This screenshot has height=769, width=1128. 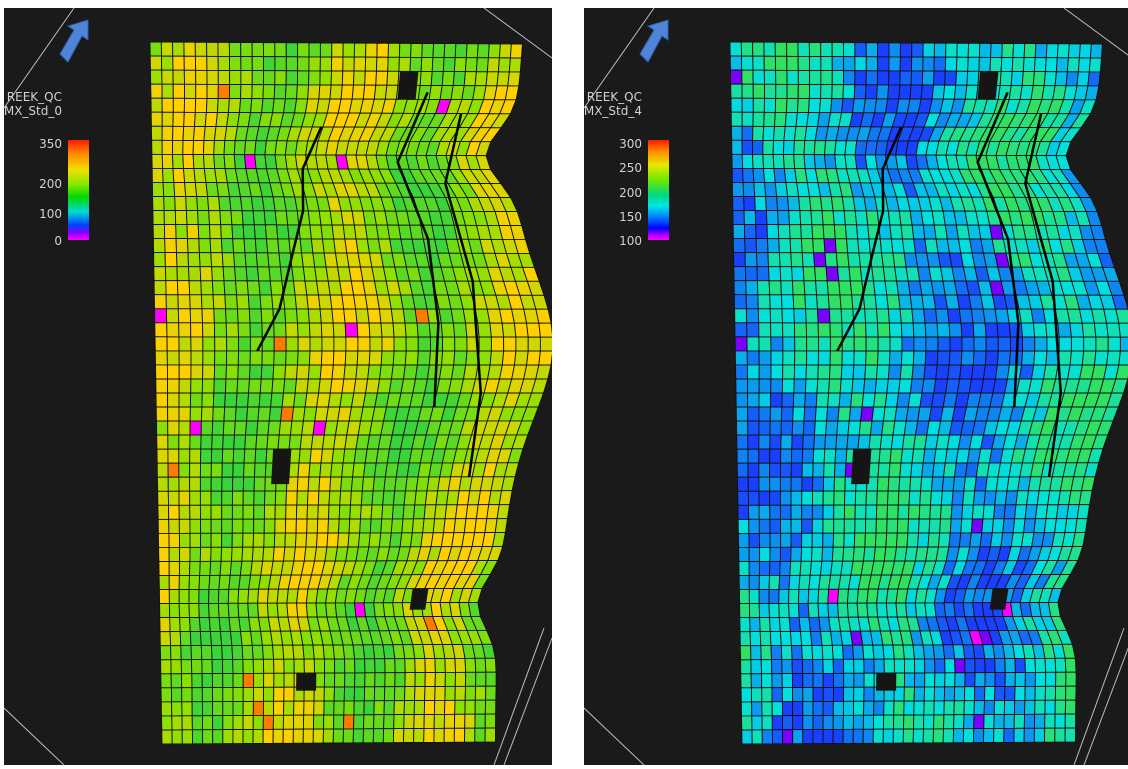 What do you see at coordinates (1105, 706) in the screenshot?
I see `reference-line` at bounding box center [1105, 706].